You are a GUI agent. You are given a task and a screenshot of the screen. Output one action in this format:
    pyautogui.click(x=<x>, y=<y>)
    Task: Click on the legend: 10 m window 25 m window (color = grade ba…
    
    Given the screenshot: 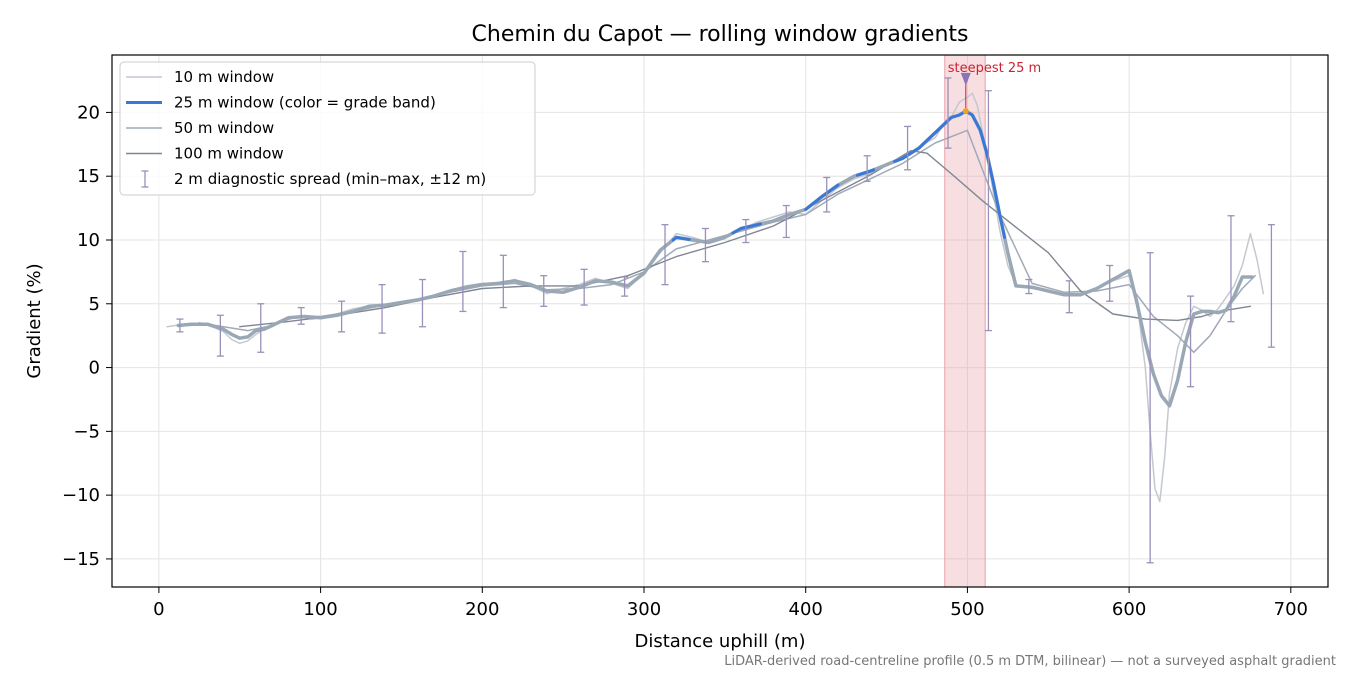 What is the action you would take?
    pyautogui.click(x=327, y=128)
    